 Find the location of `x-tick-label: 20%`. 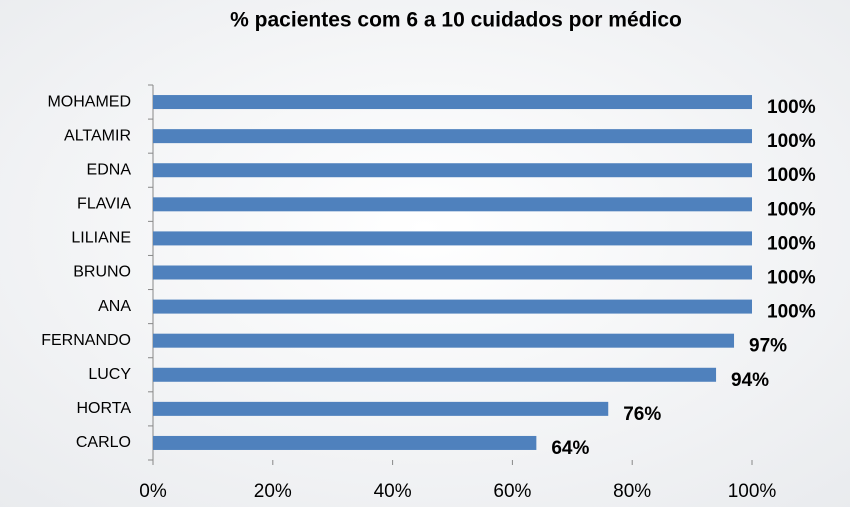

x-tick-label: 20% is located at coordinates (273, 491).